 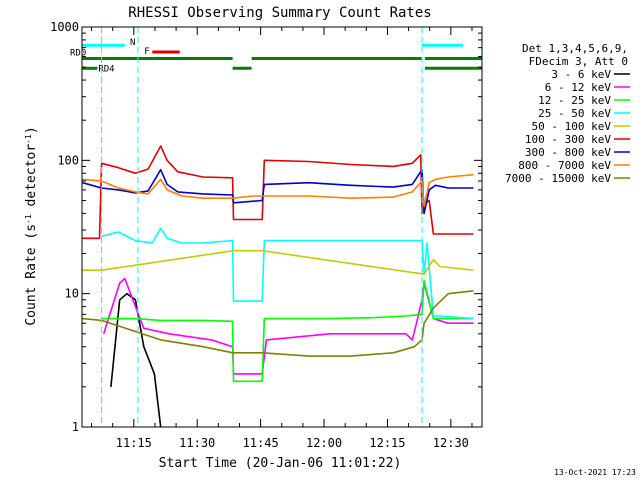 I want to click on x-tick-label: 11:45, so click(x=261, y=443).